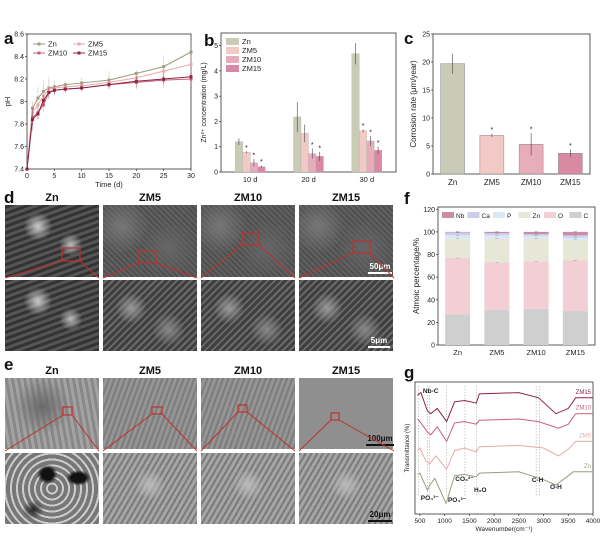 The width and height of the screenshot is (600, 560). Describe the element at coordinates (408, 448) in the screenshot. I see `y-axis-label: Transmittance (%)` at that location.